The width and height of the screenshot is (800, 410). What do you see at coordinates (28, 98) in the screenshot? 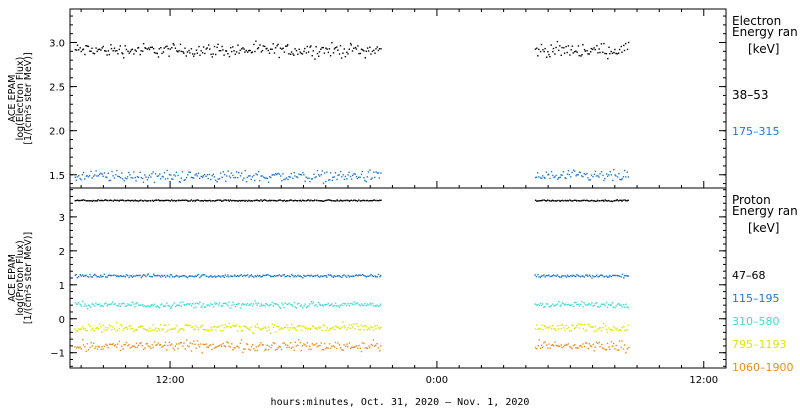
I see `electron-y-axis-label-line: [1/(cm²s ster MeV)]` at bounding box center [28, 98].